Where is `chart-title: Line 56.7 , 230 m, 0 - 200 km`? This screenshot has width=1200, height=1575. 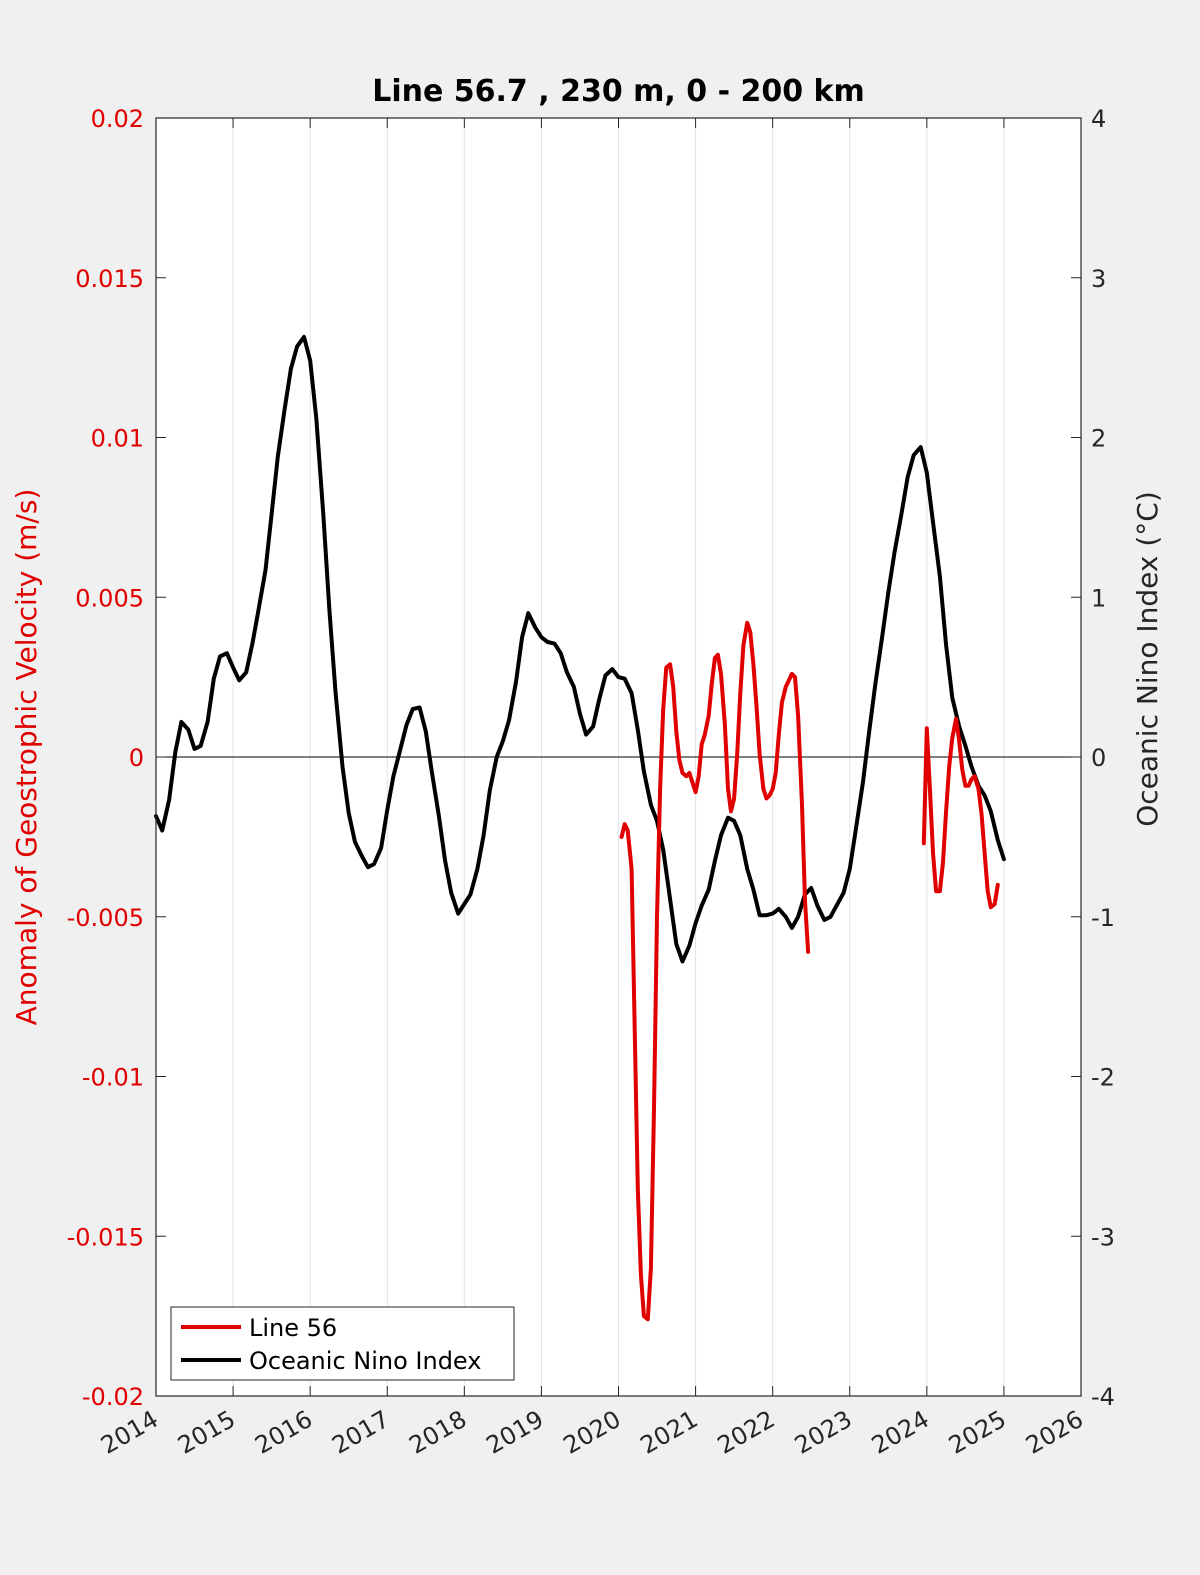
chart-title: Line 56.7 , 230 m, 0 - 200 km is located at coordinates (618, 91).